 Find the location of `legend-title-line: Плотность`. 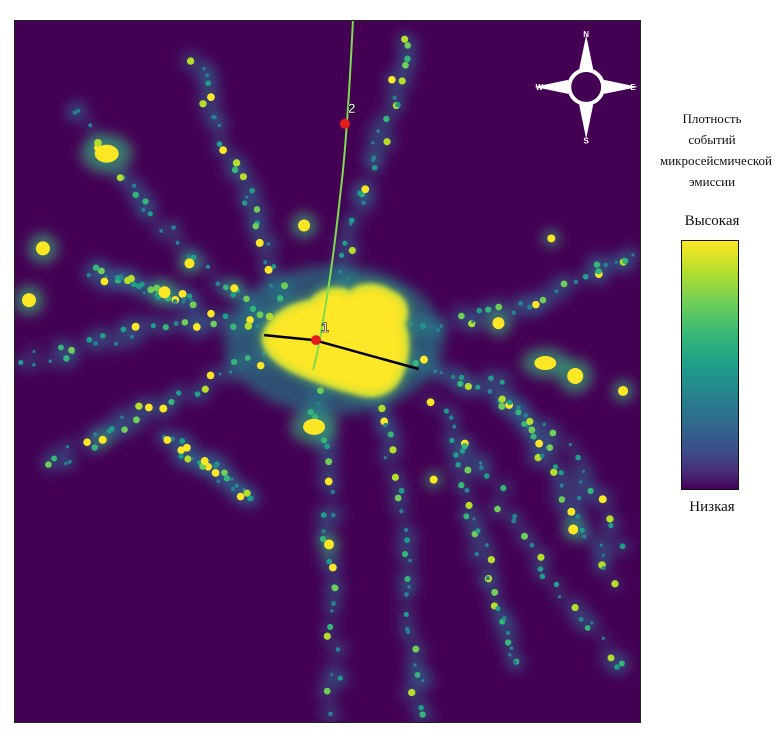

legend-title-line: Плотность is located at coordinates (712, 118).